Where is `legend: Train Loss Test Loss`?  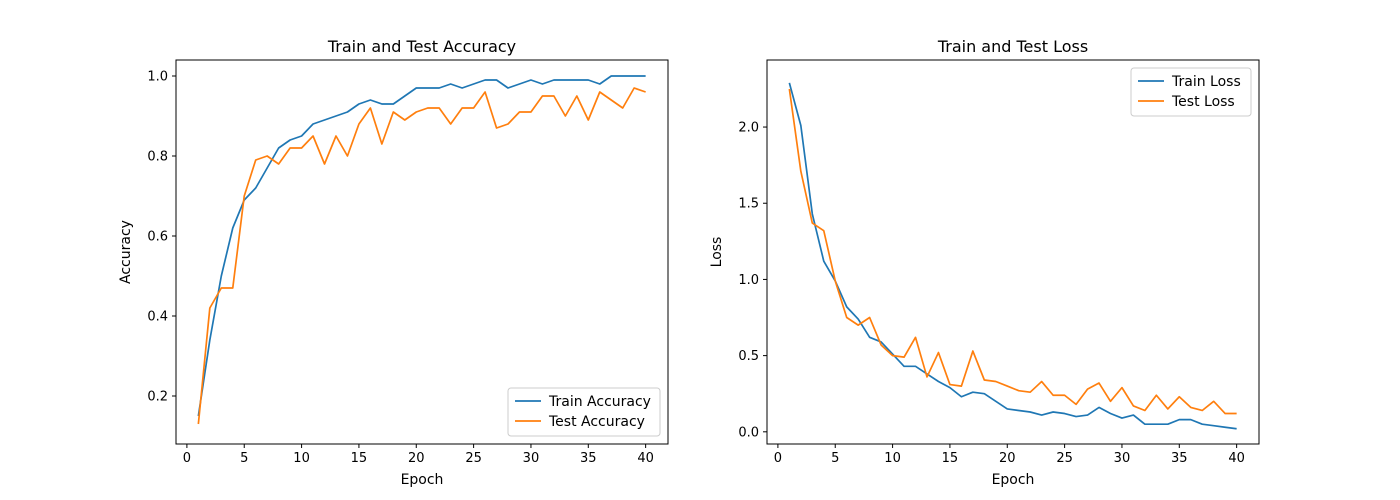
legend: Train Loss Test Loss is located at coordinates (1191, 92).